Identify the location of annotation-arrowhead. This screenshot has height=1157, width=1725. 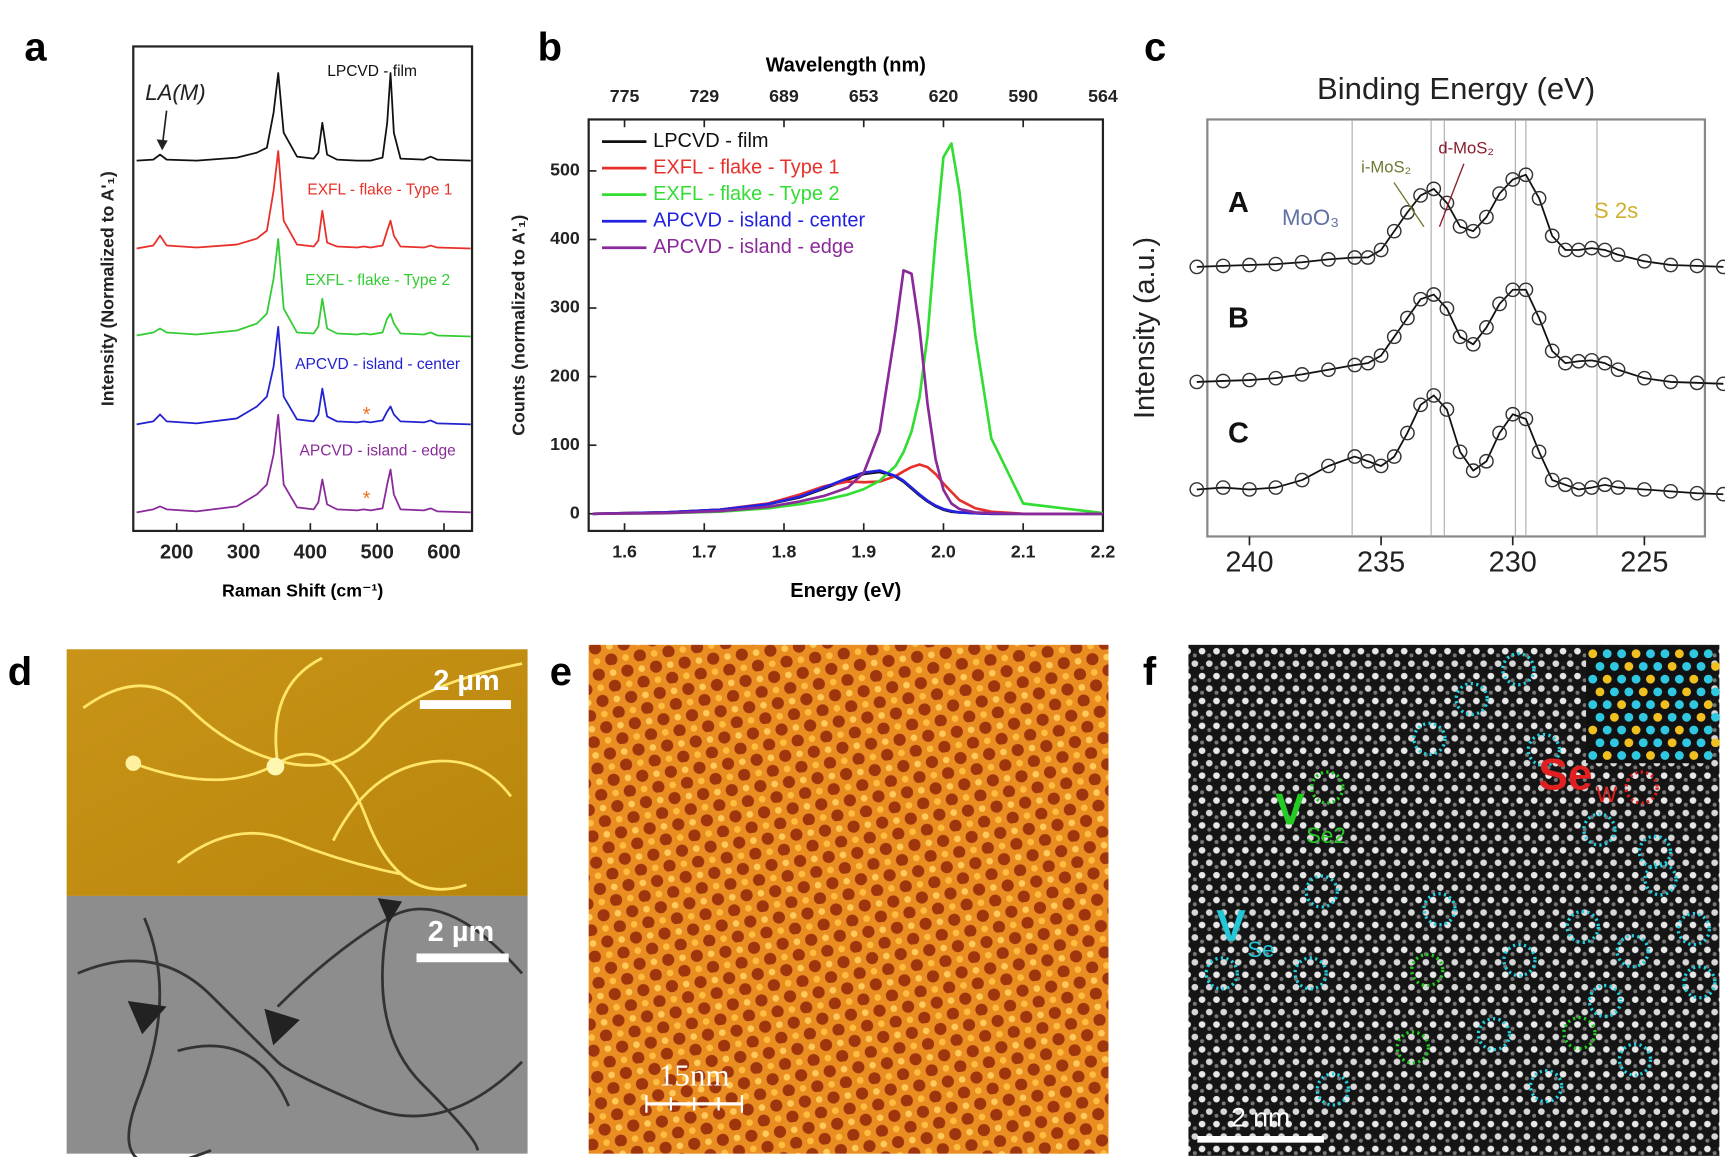
(162, 145).